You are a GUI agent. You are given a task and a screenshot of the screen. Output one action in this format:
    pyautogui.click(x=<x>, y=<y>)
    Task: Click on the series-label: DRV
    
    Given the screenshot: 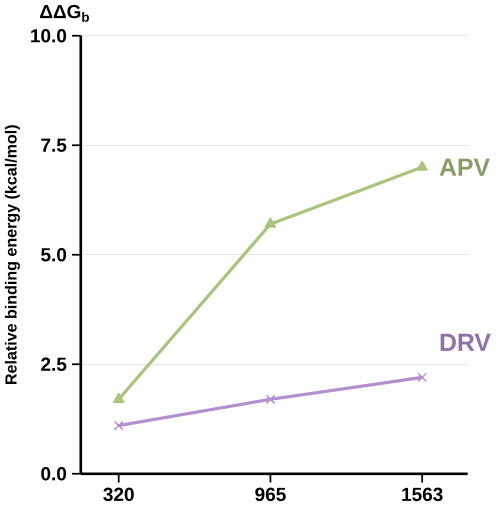 What is the action you would take?
    pyautogui.click(x=465, y=342)
    